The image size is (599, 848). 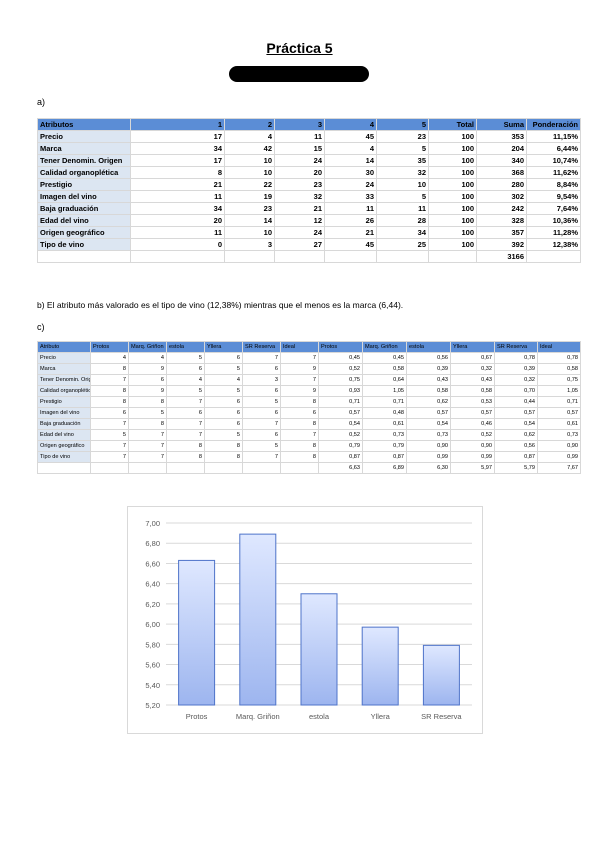 I want to click on row-label: Calidad organoplética, so click(x=64, y=391).